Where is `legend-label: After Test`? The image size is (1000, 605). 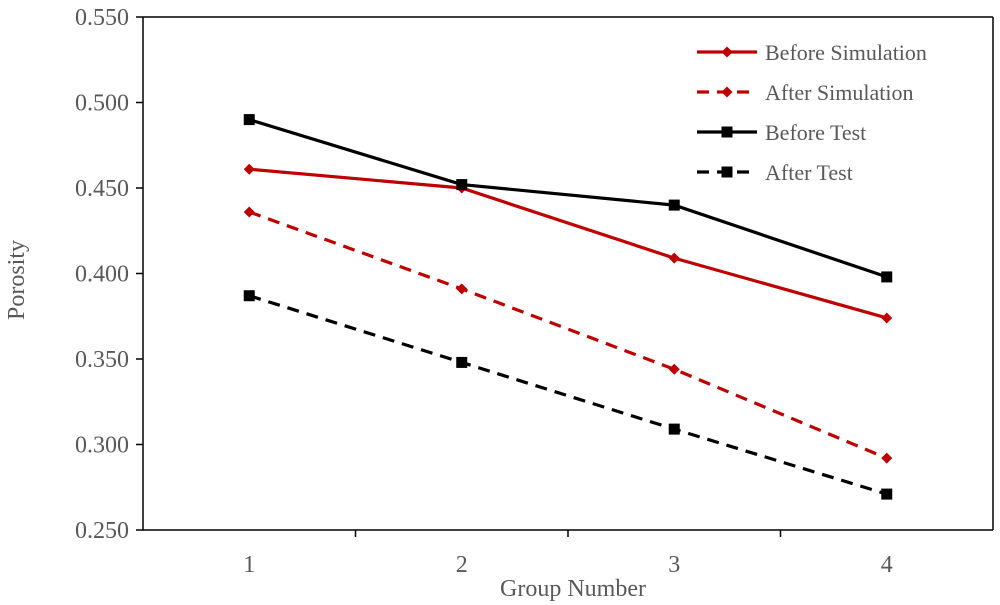 legend-label: After Test is located at coordinates (809, 172).